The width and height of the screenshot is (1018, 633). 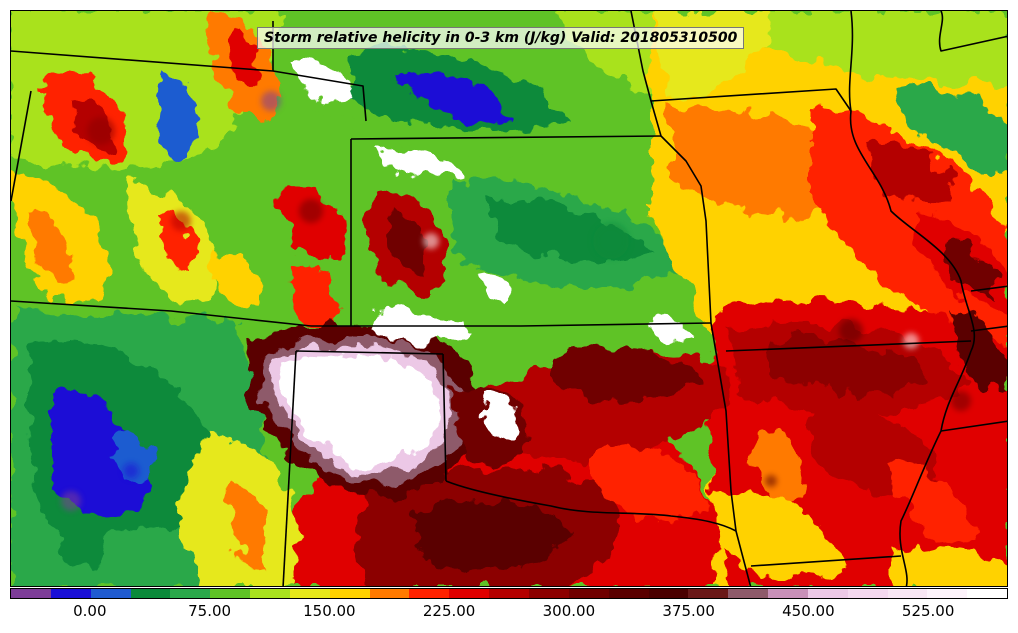 What do you see at coordinates (688, 611) in the screenshot?
I see `colorbar-tick-label: 375.00` at bounding box center [688, 611].